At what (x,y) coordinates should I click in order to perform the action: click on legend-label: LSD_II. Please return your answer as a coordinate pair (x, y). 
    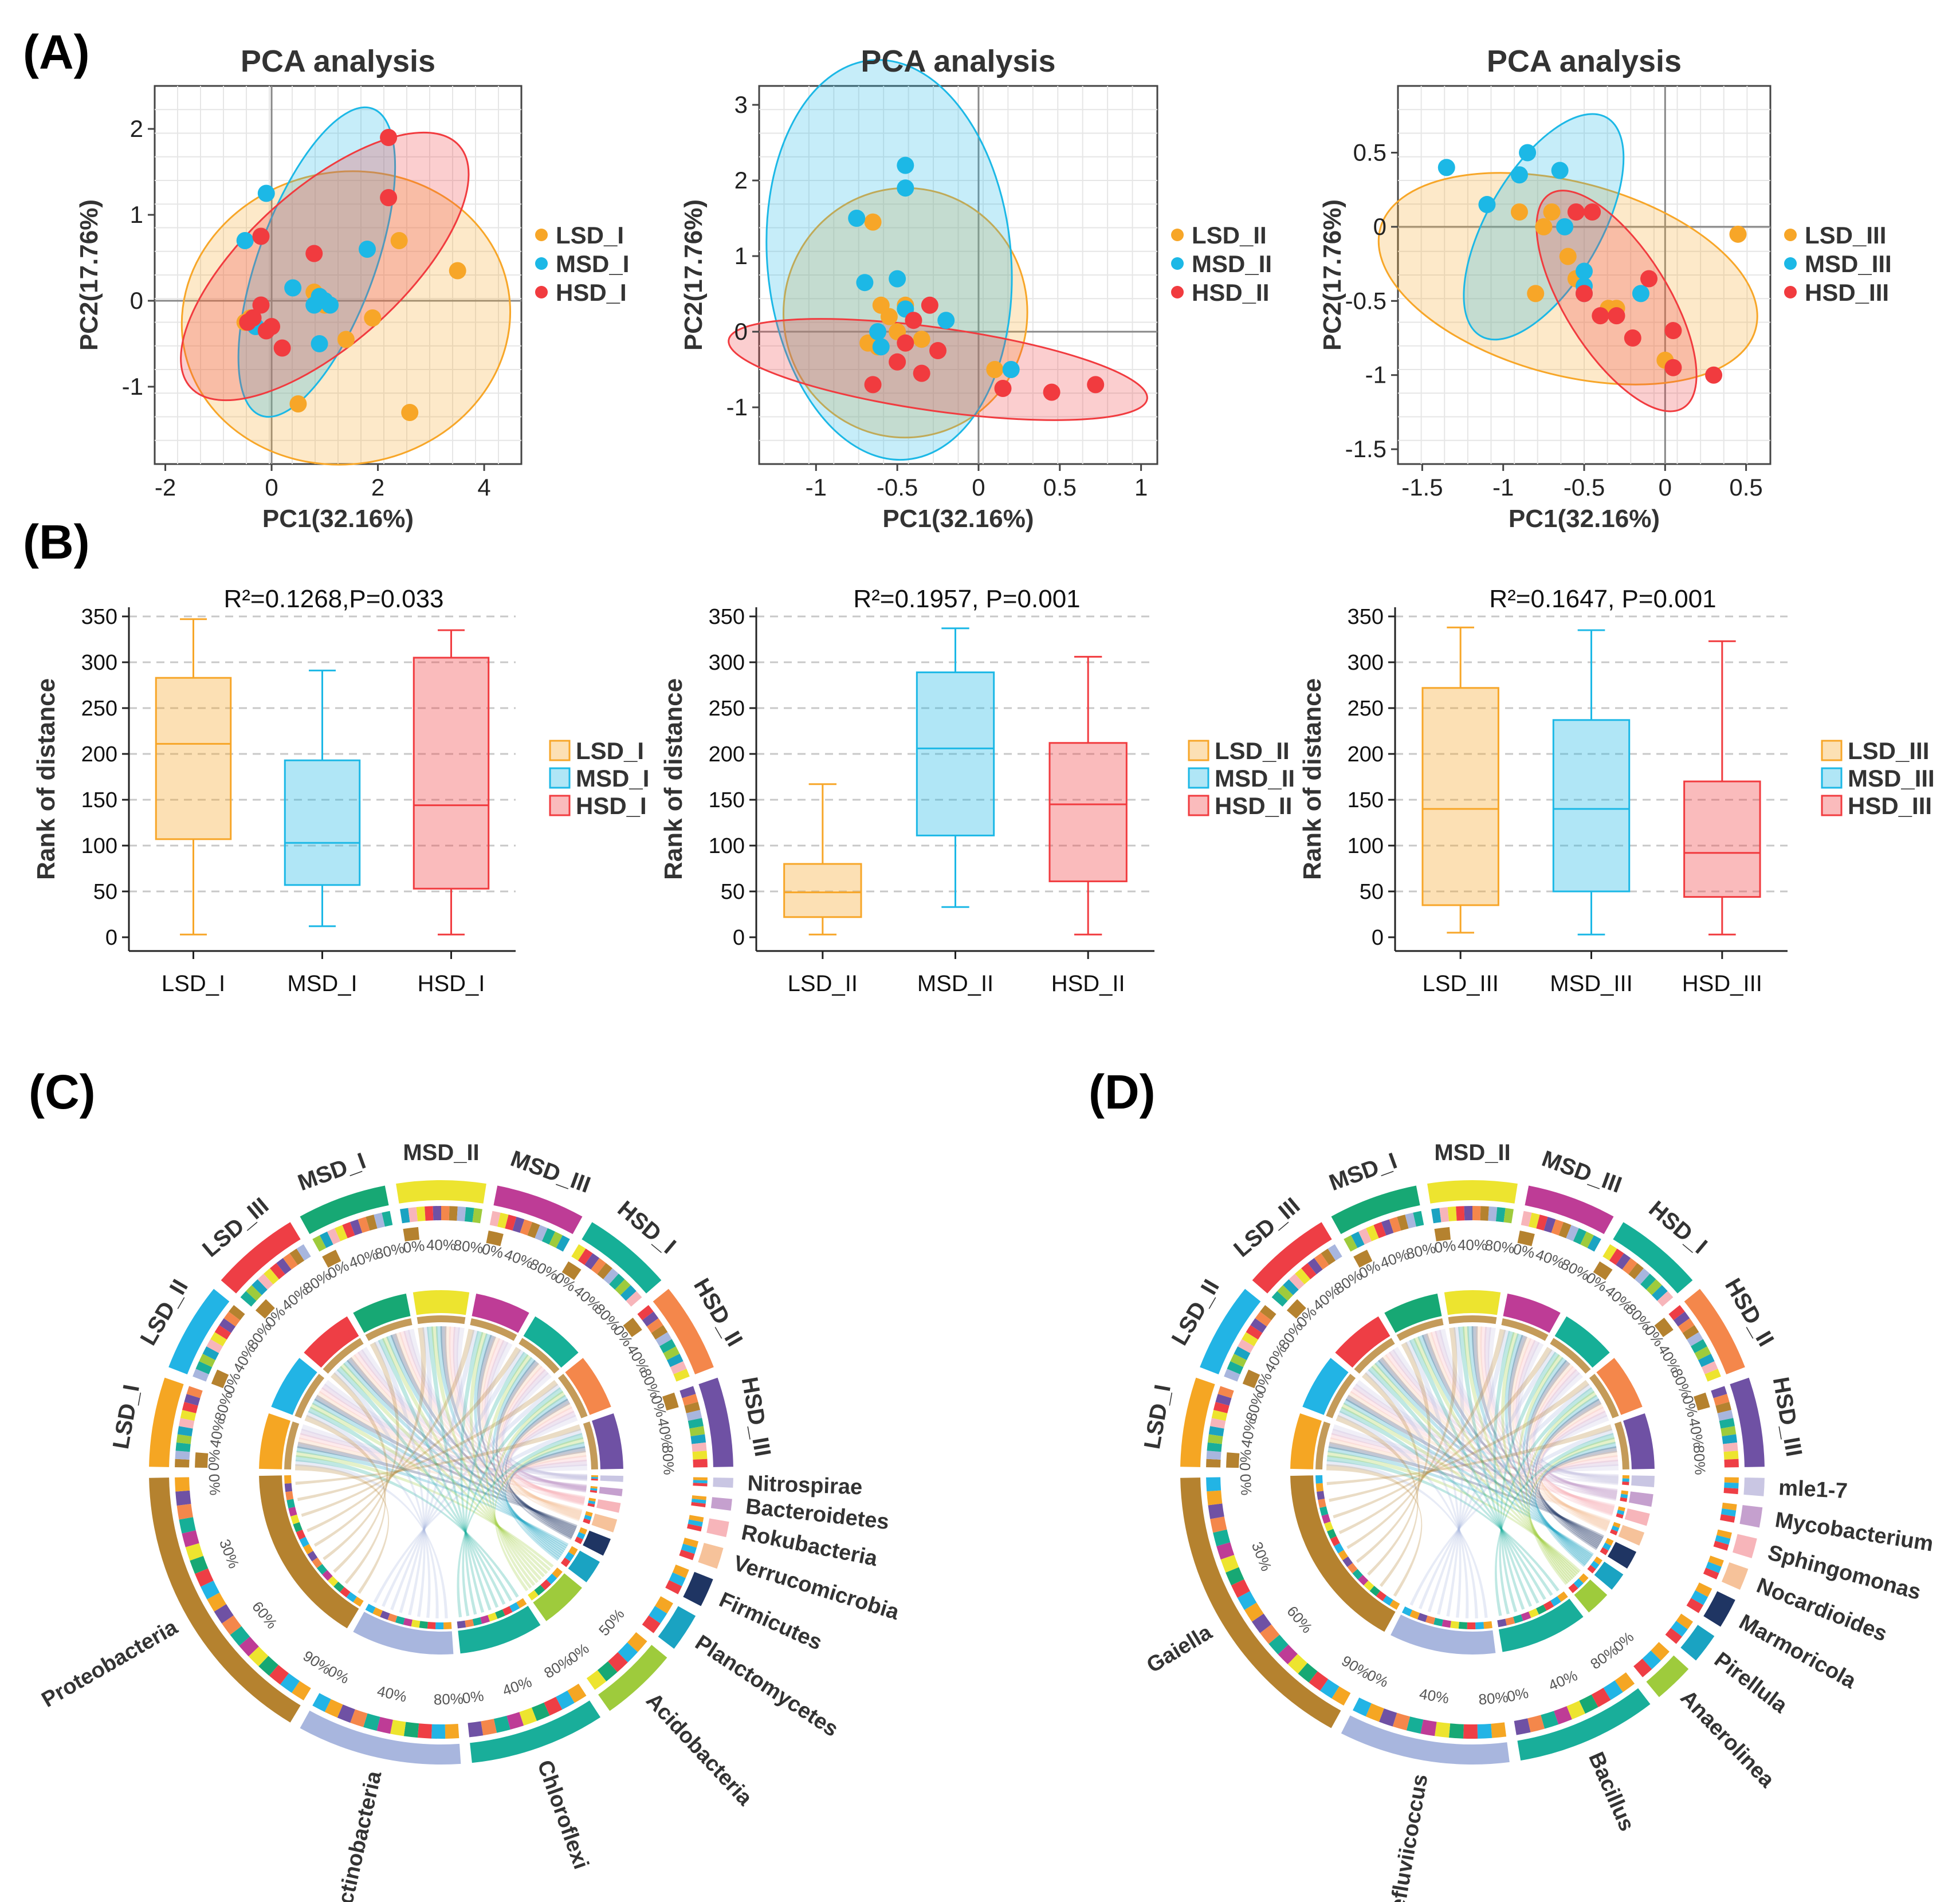
    Looking at the image, I should click on (1252, 750).